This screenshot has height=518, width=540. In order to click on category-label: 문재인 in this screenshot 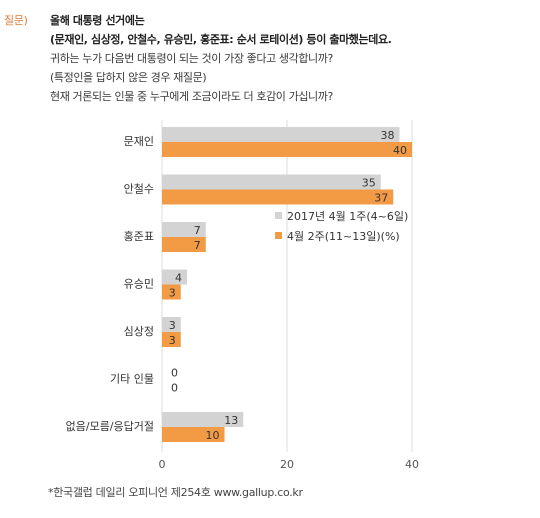, I will do `click(139, 141)`.